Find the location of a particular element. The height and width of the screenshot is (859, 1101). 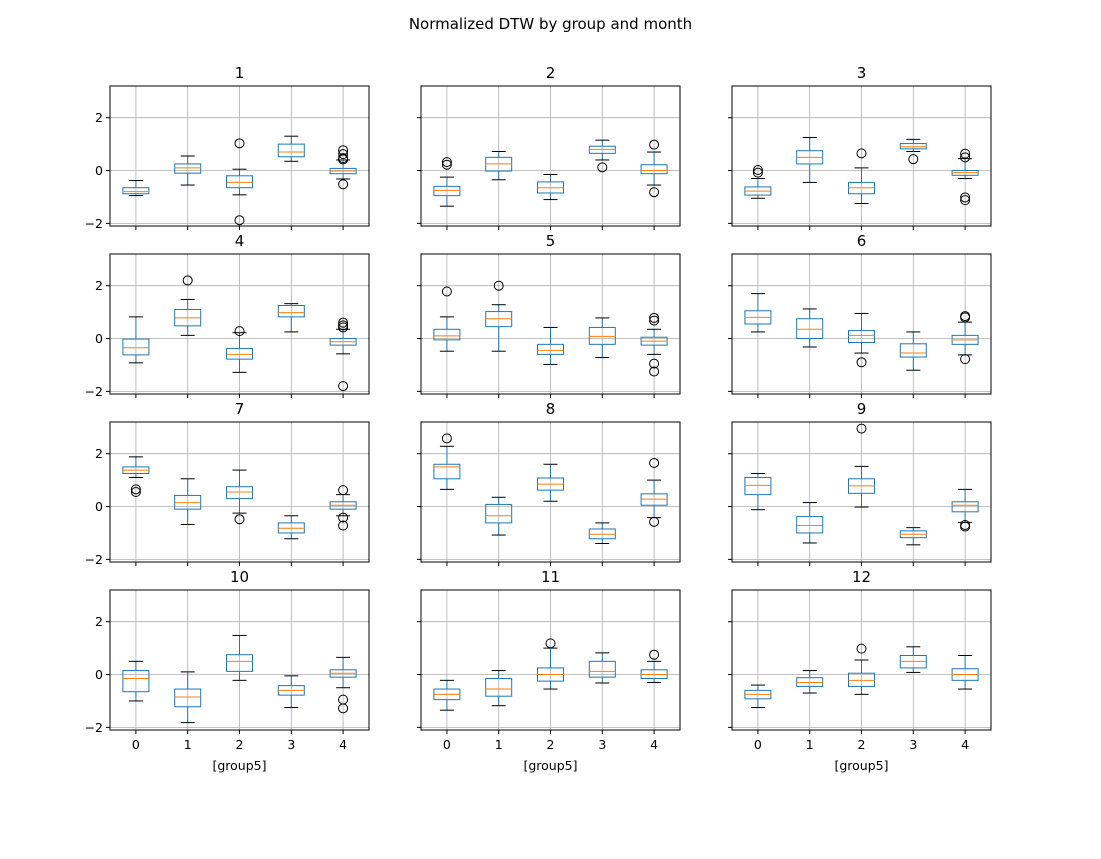

subplot-12: 120 1 2 3 4[group5] is located at coordinates (860, 670).